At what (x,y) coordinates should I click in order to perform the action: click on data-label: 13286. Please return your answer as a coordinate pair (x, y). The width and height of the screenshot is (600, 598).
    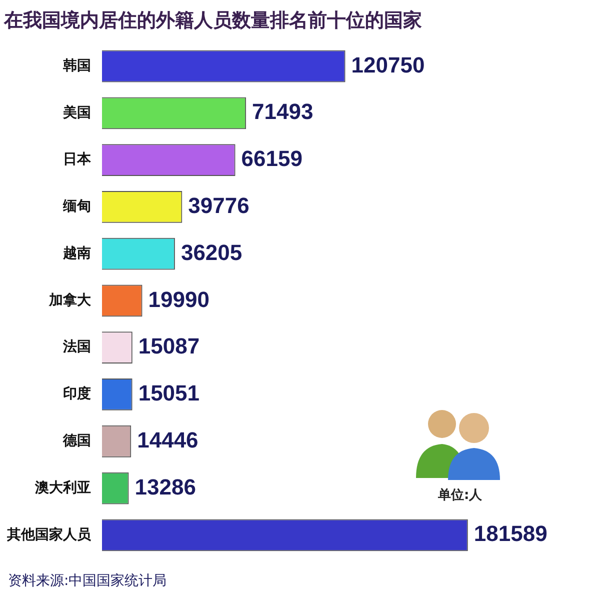
    Looking at the image, I should click on (165, 487).